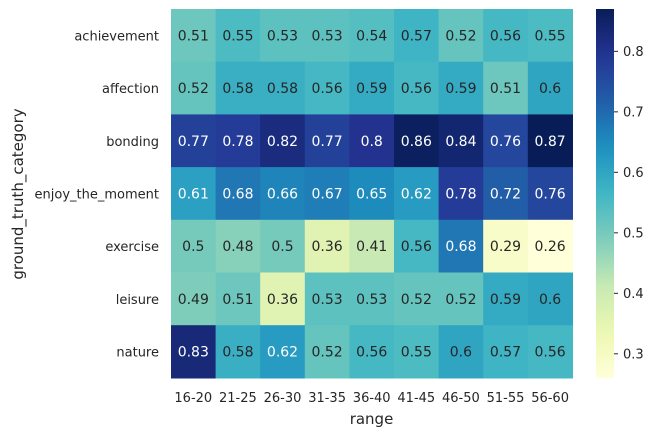 This screenshot has height=437, width=658. I want to click on x-tick-label: 36-40, so click(372, 398).